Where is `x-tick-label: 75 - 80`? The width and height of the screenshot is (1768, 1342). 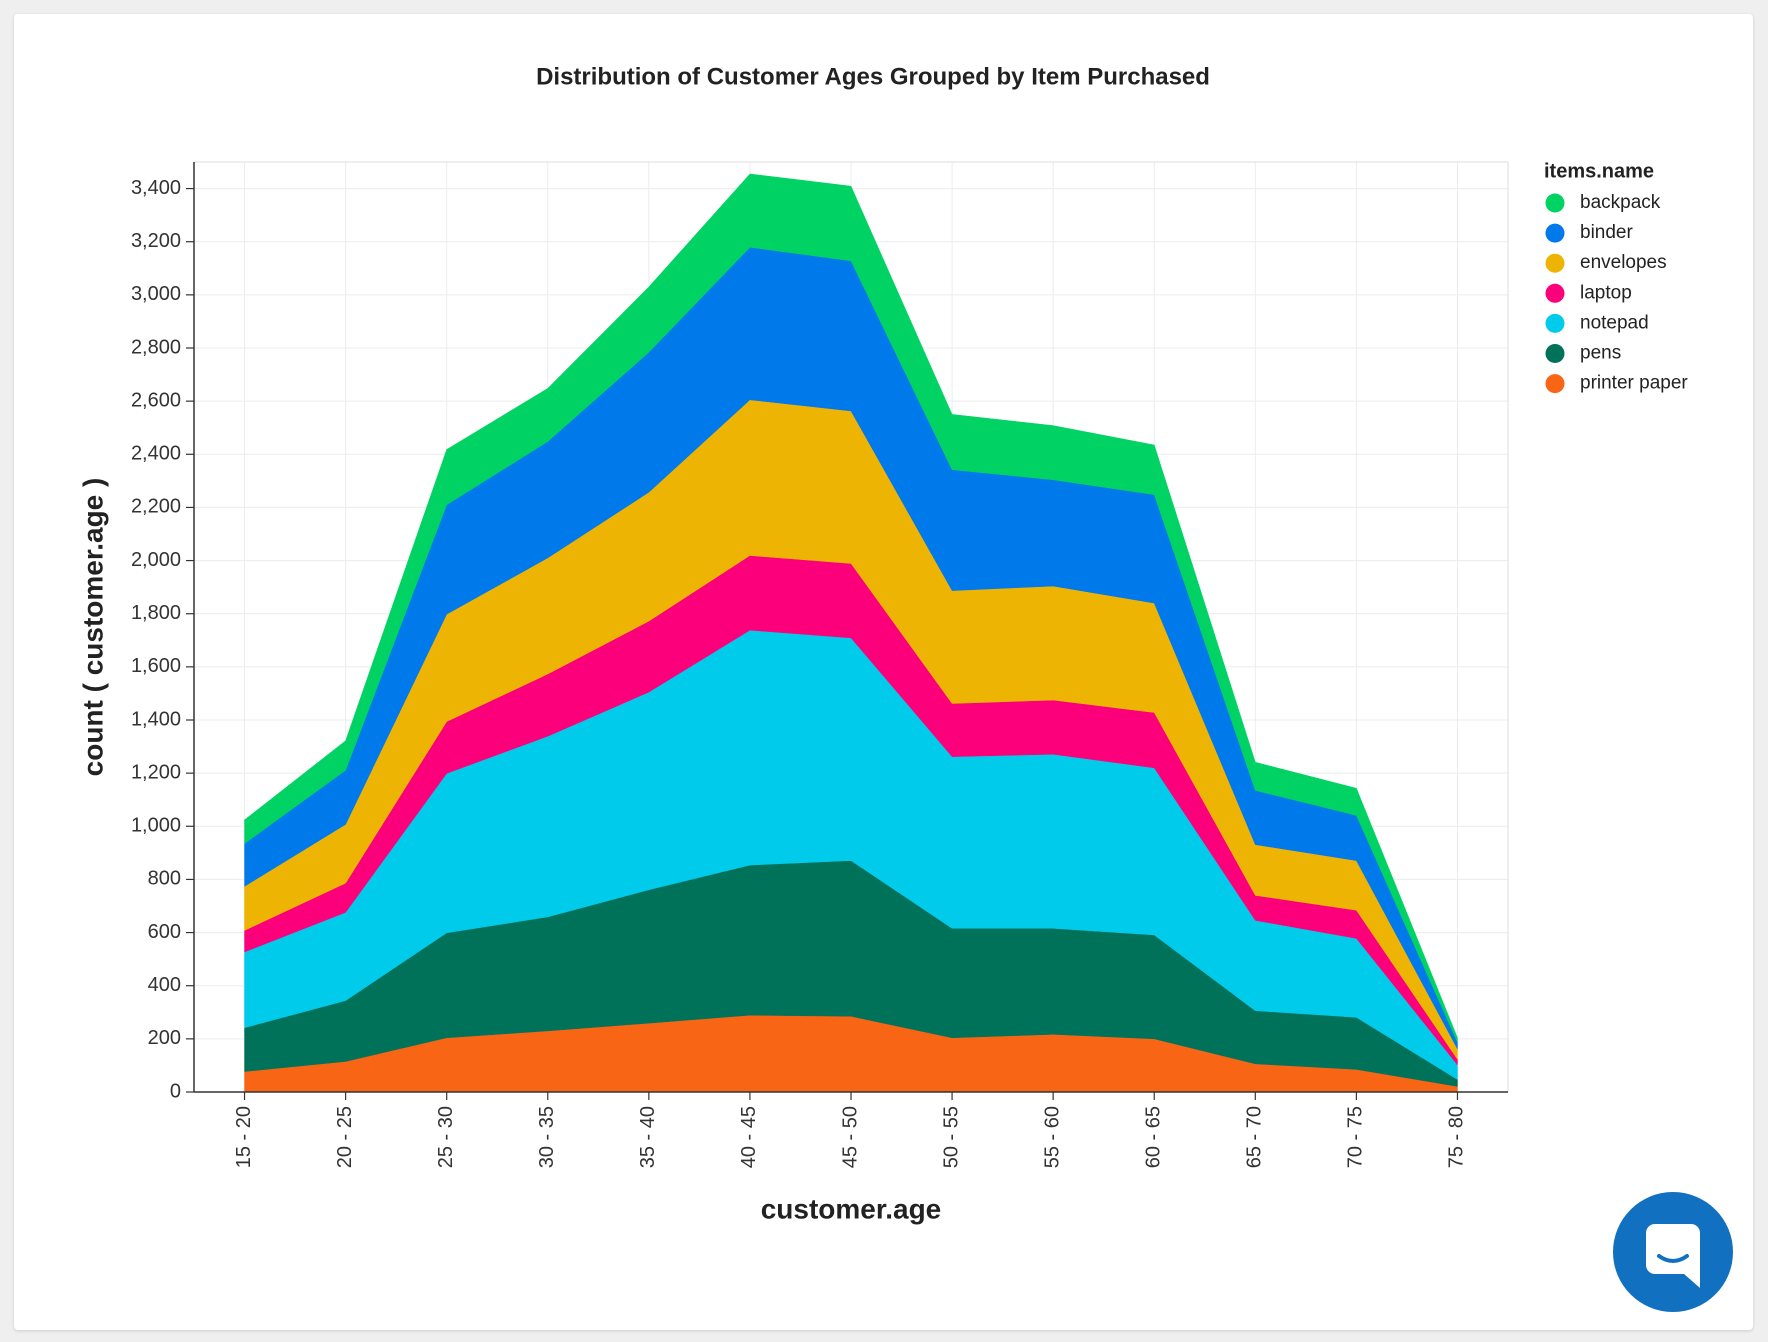 x-tick-label: 75 - 80 is located at coordinates (1457, 1137).